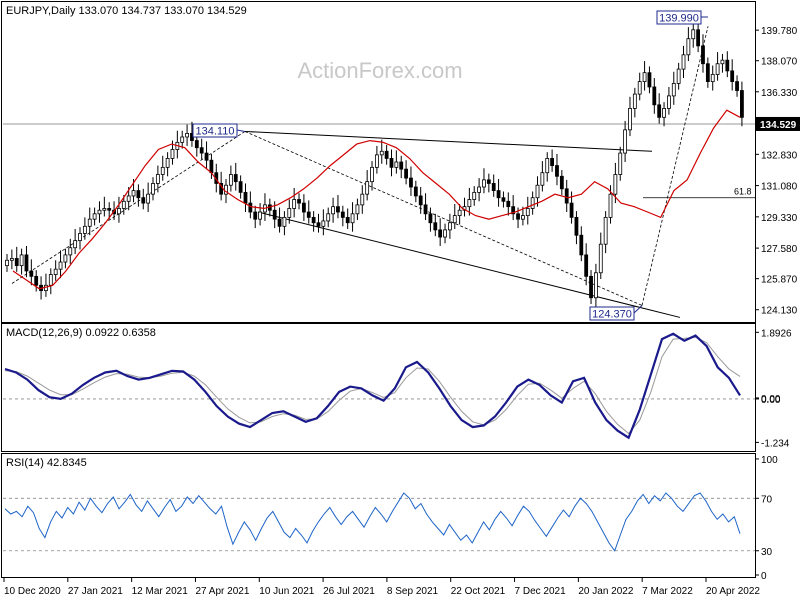  I want to click on rsi-panel-title: RSI(14) 42.8345, so click(46, 463).